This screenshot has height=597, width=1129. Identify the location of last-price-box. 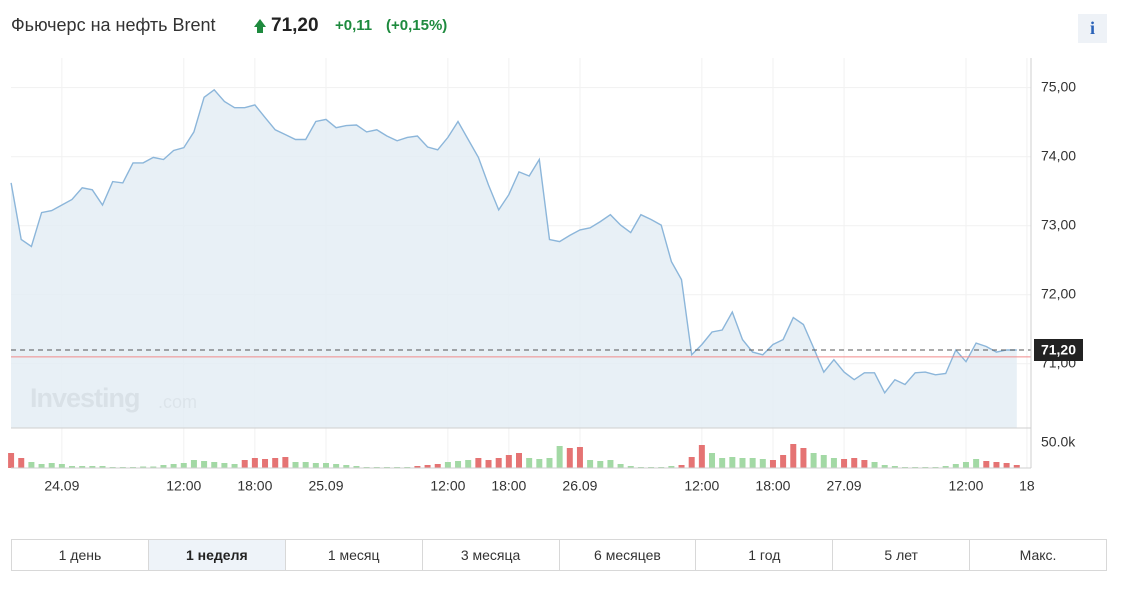
(1058, 349).